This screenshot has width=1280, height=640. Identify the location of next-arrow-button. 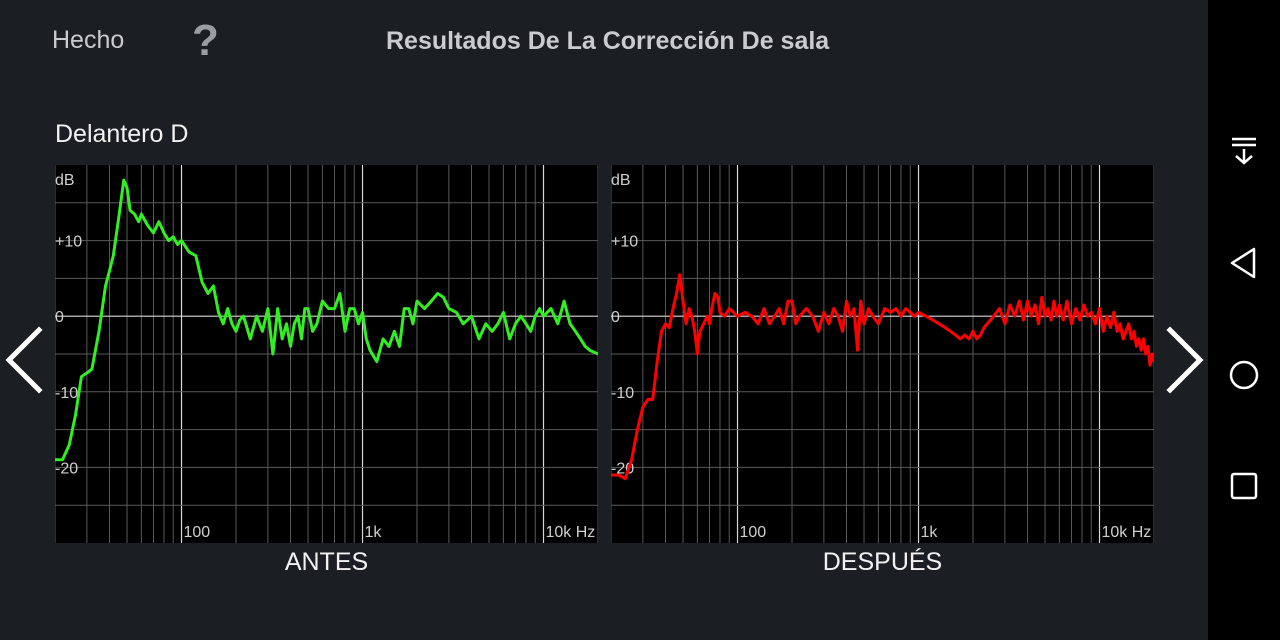
(1184, 360).